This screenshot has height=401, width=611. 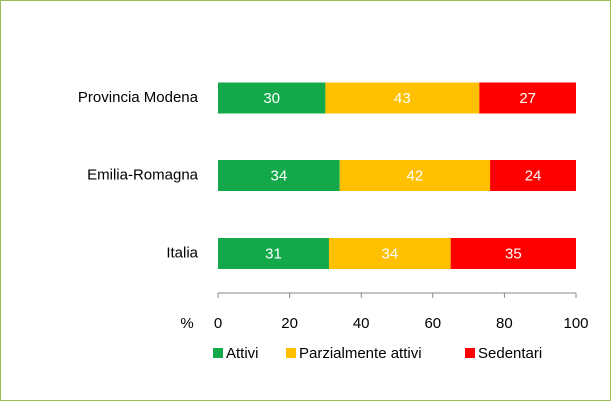 I want to click on category-label: Provincia Modena, so click(x=138, y=97).